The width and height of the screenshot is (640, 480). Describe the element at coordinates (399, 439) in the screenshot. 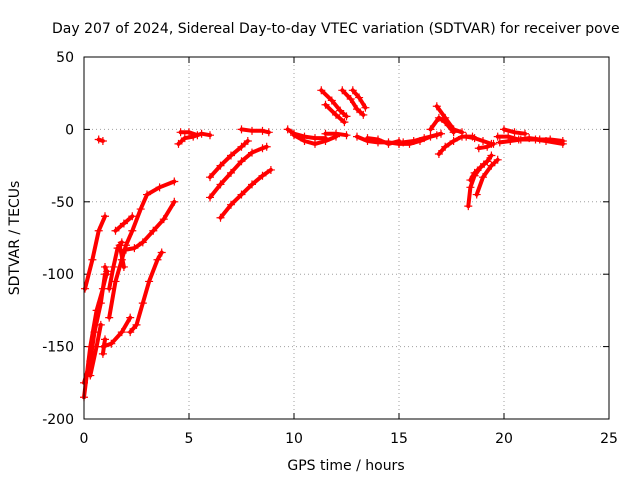

I see `x-tick-label: 15` at that location.